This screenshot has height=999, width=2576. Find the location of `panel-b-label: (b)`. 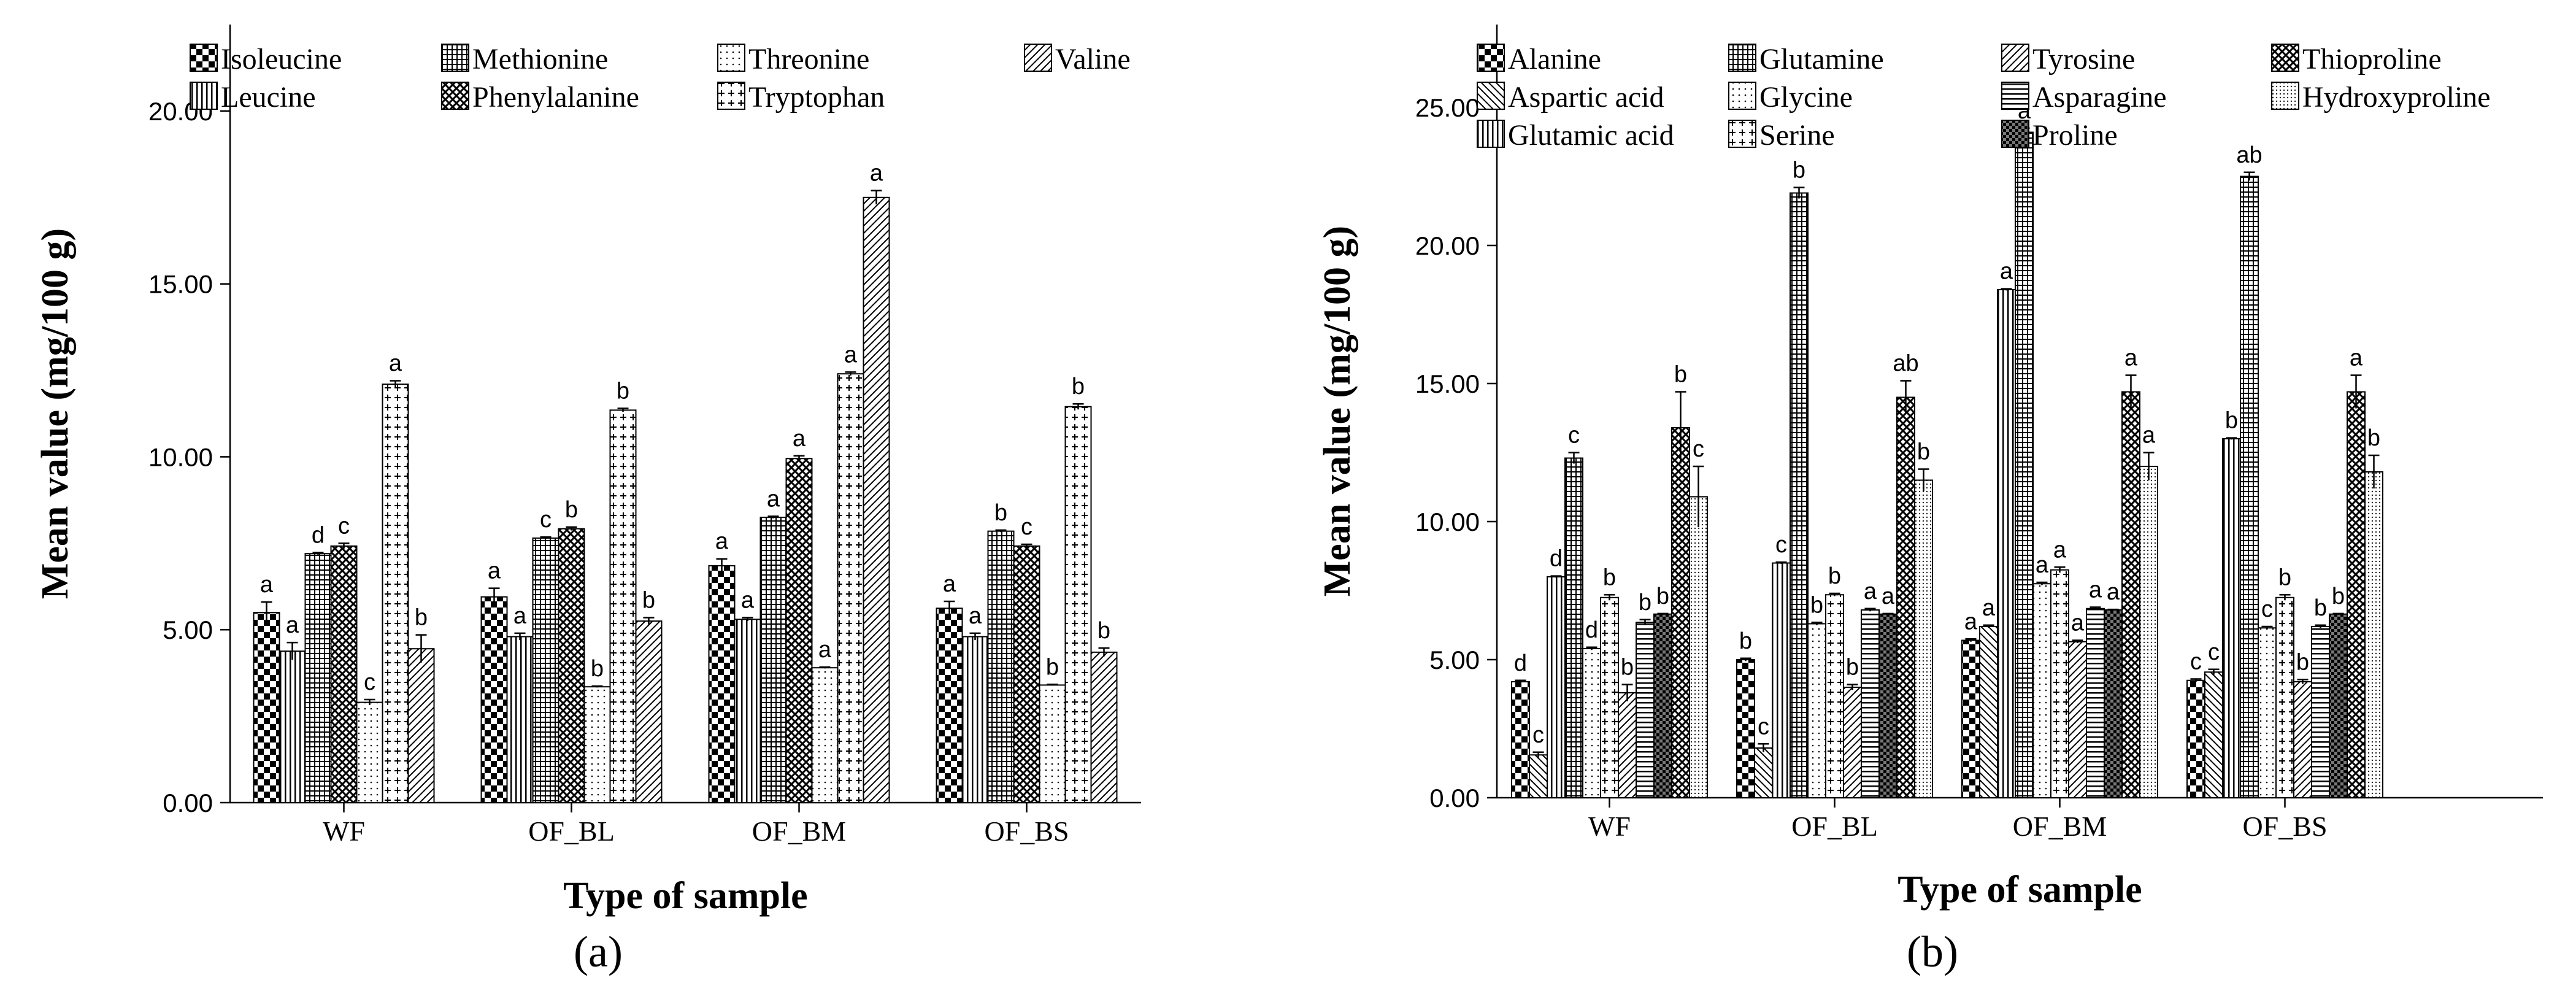

panel-b-label: (b) is located at coordinates (1933, 951).